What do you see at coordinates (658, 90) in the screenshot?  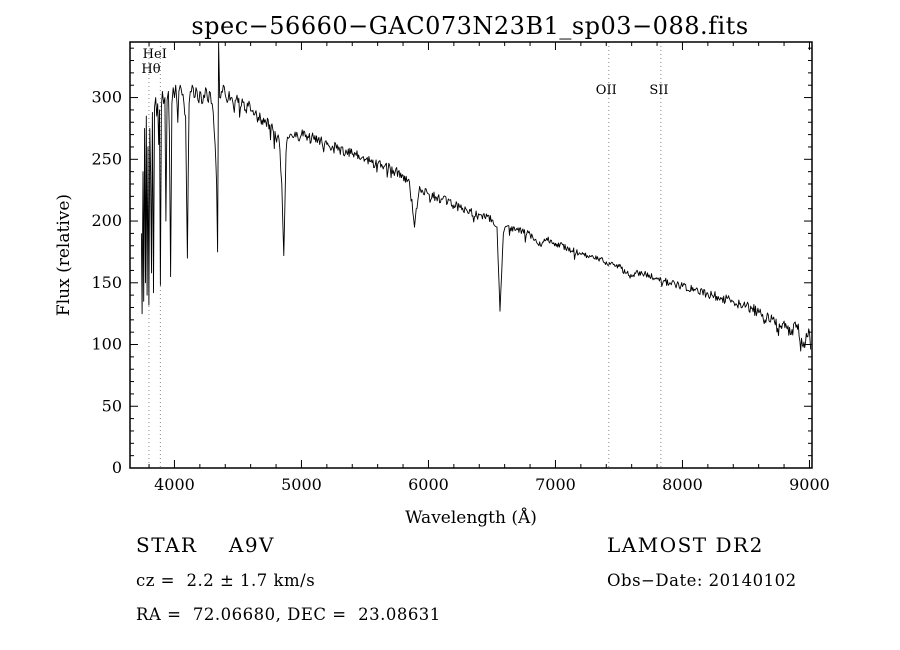 I see `marker-label-SII: SII` at bounding box center [658, 90].